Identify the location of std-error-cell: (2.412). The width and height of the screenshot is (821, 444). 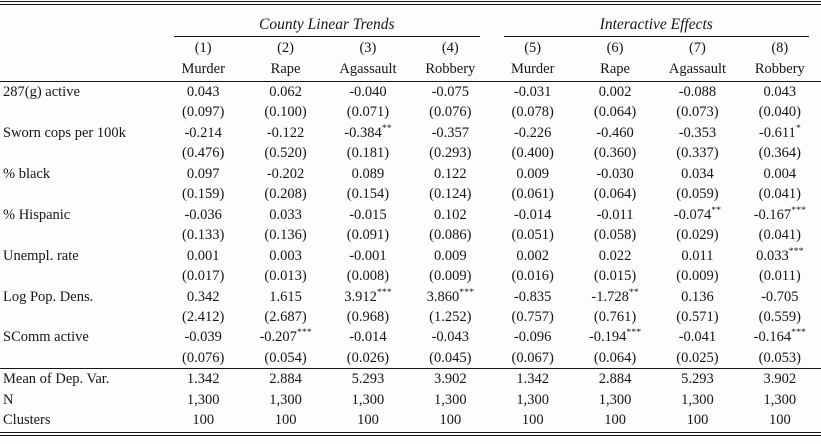
(203, 316).